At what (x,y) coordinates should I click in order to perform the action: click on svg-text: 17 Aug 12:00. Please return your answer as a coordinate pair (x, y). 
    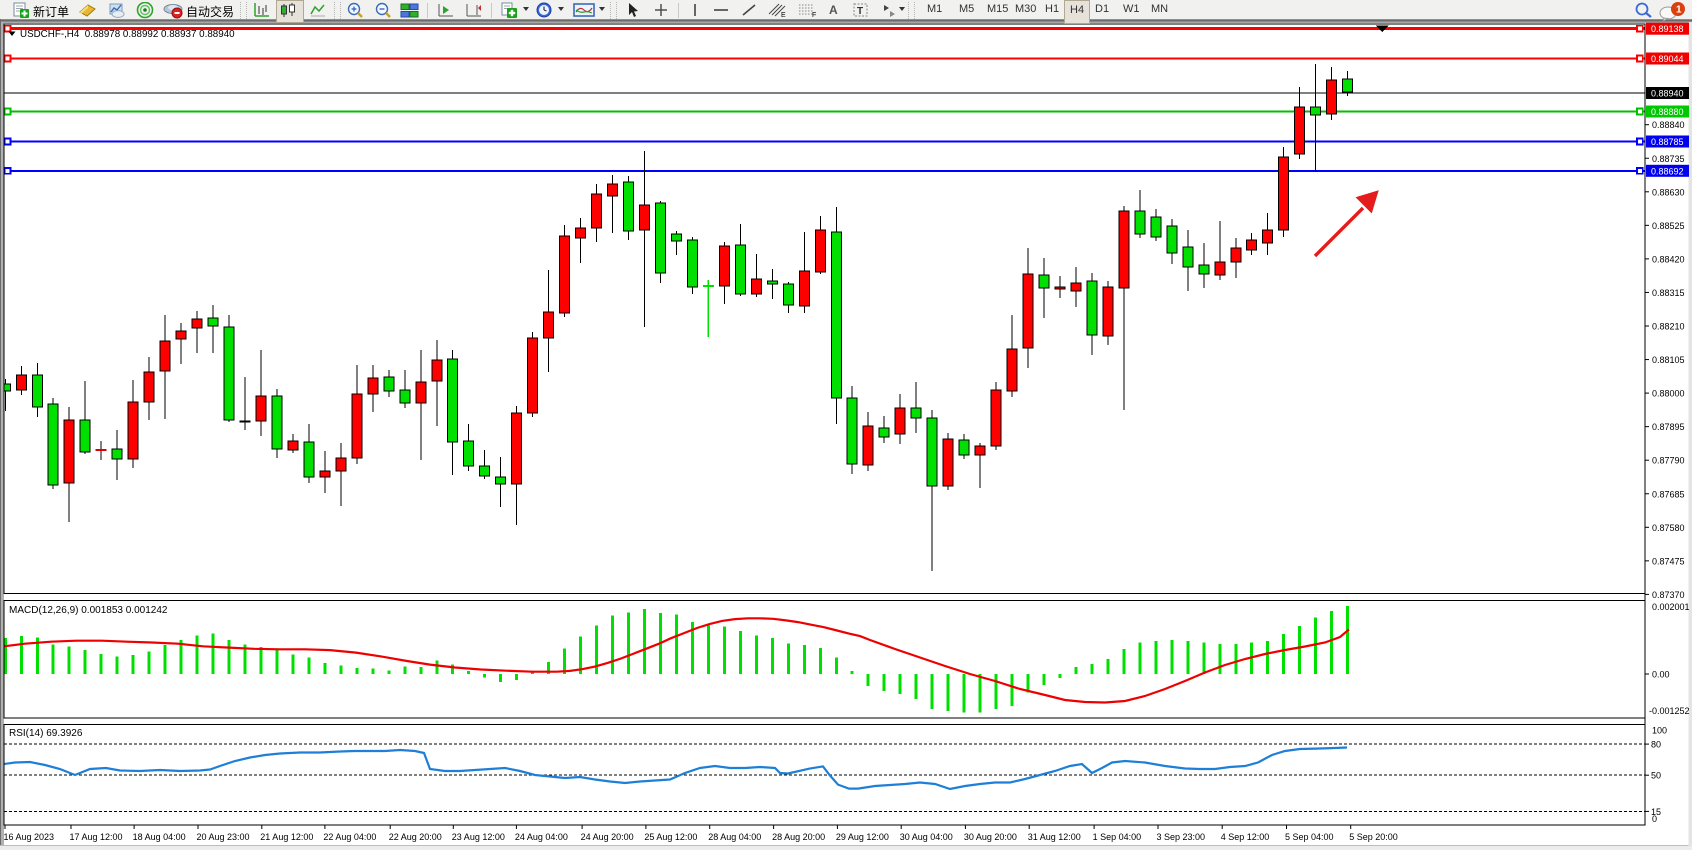
    Looking at the image, I should click on (96, 837).